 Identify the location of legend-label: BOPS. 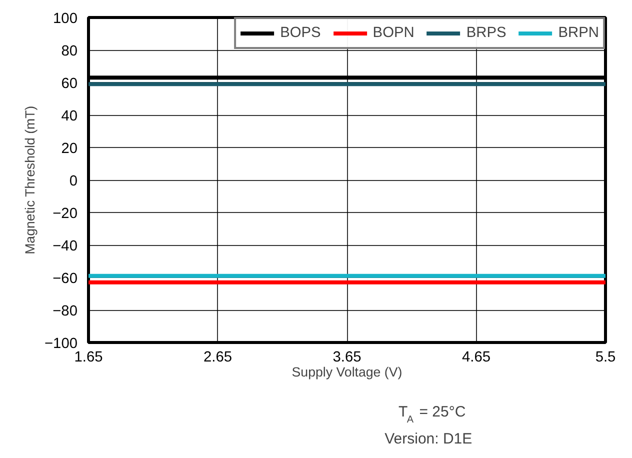
(300, 33).